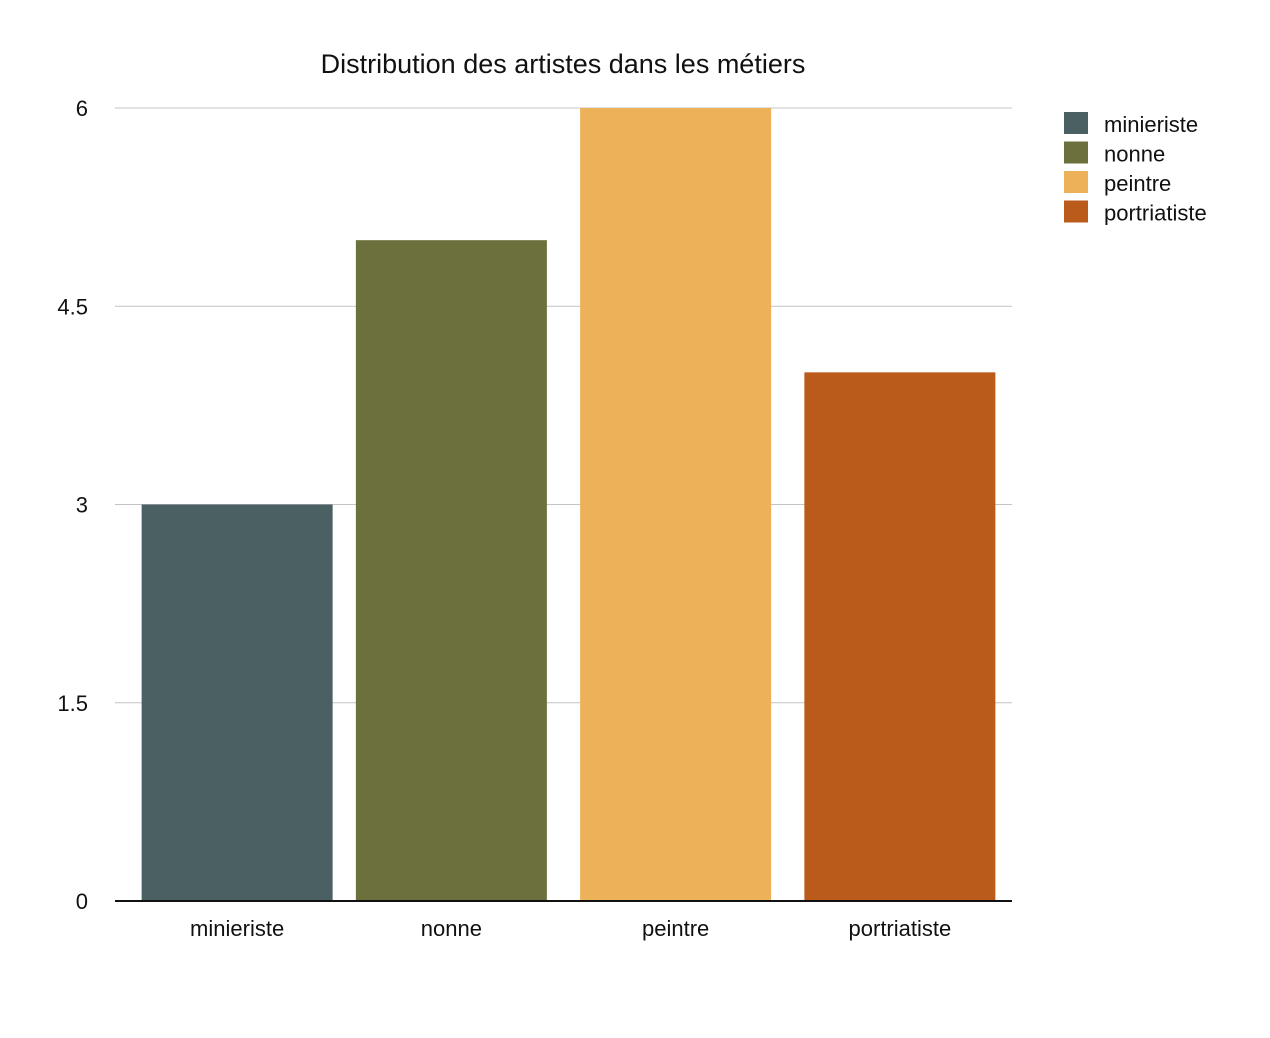 The image size is (1270, 1038). What do you see at coordinates (237, 702) in the screenshot?
I see `bar-minieriste` at bounding box center [237, 702].